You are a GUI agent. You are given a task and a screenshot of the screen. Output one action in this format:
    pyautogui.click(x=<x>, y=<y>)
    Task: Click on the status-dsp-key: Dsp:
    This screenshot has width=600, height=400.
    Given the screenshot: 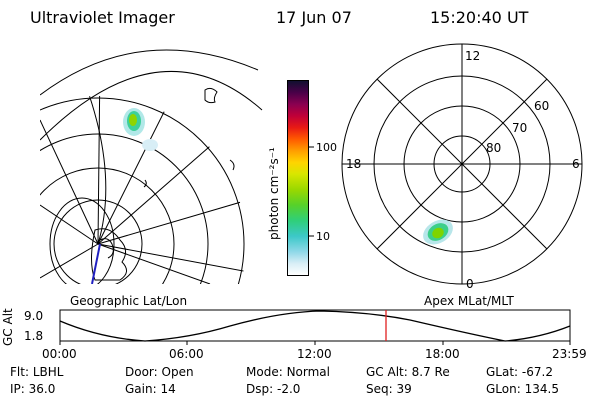 What is the action you would take?
    pyautogui.click(x=260, y=389)
    